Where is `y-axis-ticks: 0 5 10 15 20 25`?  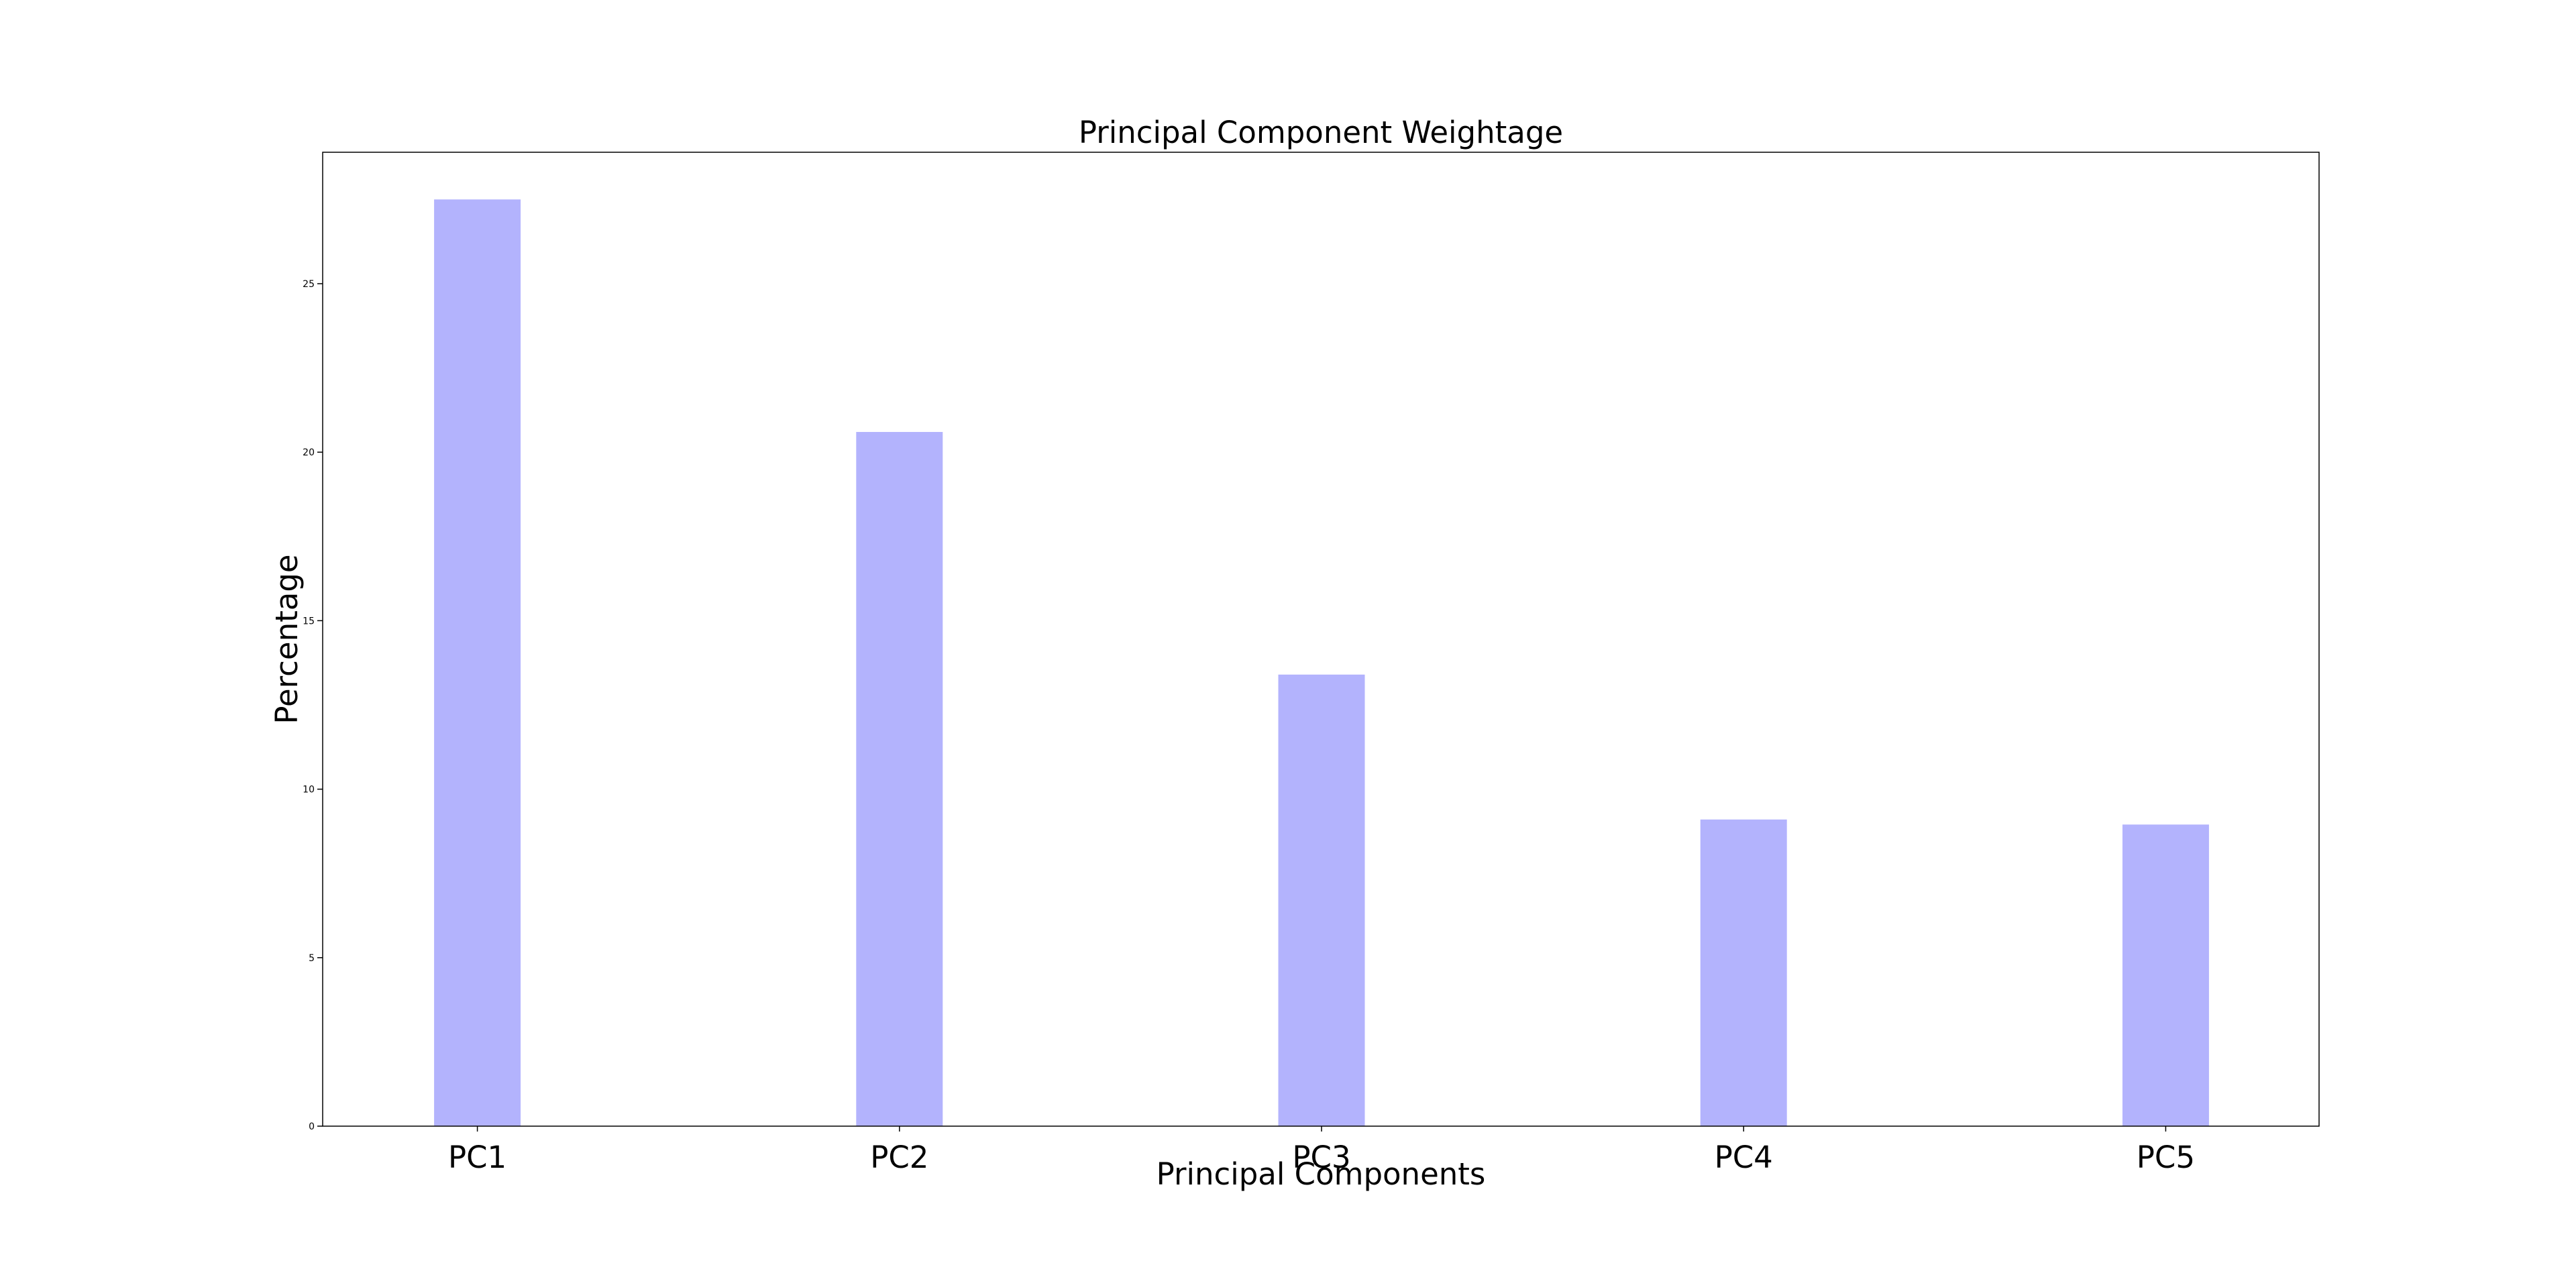 y-axis-ticks: 0 5 10 15 20 25 is located at coordinates (313, 706).